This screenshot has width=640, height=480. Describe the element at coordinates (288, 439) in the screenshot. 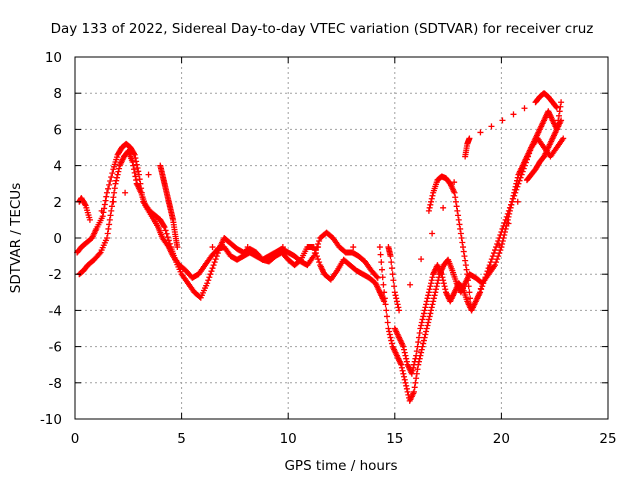

I see `x-tick-label: 10` at that location.